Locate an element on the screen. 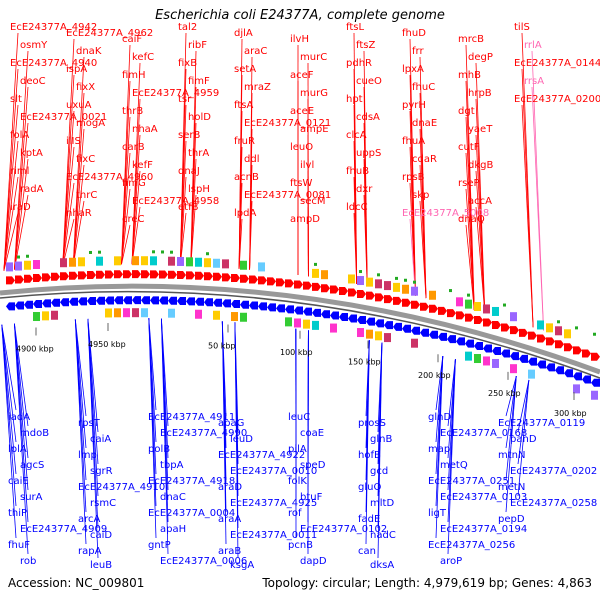 Image resolution: width=600 pixels, height=600 pixels. gene-label-osmy: osmY is located at coordinates (34, 45).